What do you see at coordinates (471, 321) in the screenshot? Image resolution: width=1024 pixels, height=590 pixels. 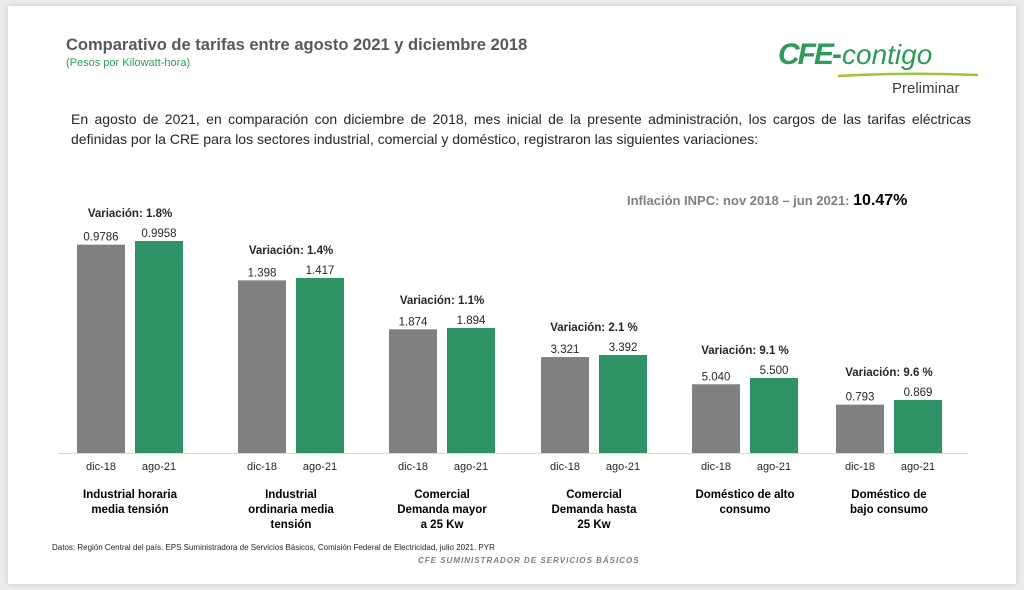 I see `data-label-ago21: 1.894` at bounding box center [471, 321].